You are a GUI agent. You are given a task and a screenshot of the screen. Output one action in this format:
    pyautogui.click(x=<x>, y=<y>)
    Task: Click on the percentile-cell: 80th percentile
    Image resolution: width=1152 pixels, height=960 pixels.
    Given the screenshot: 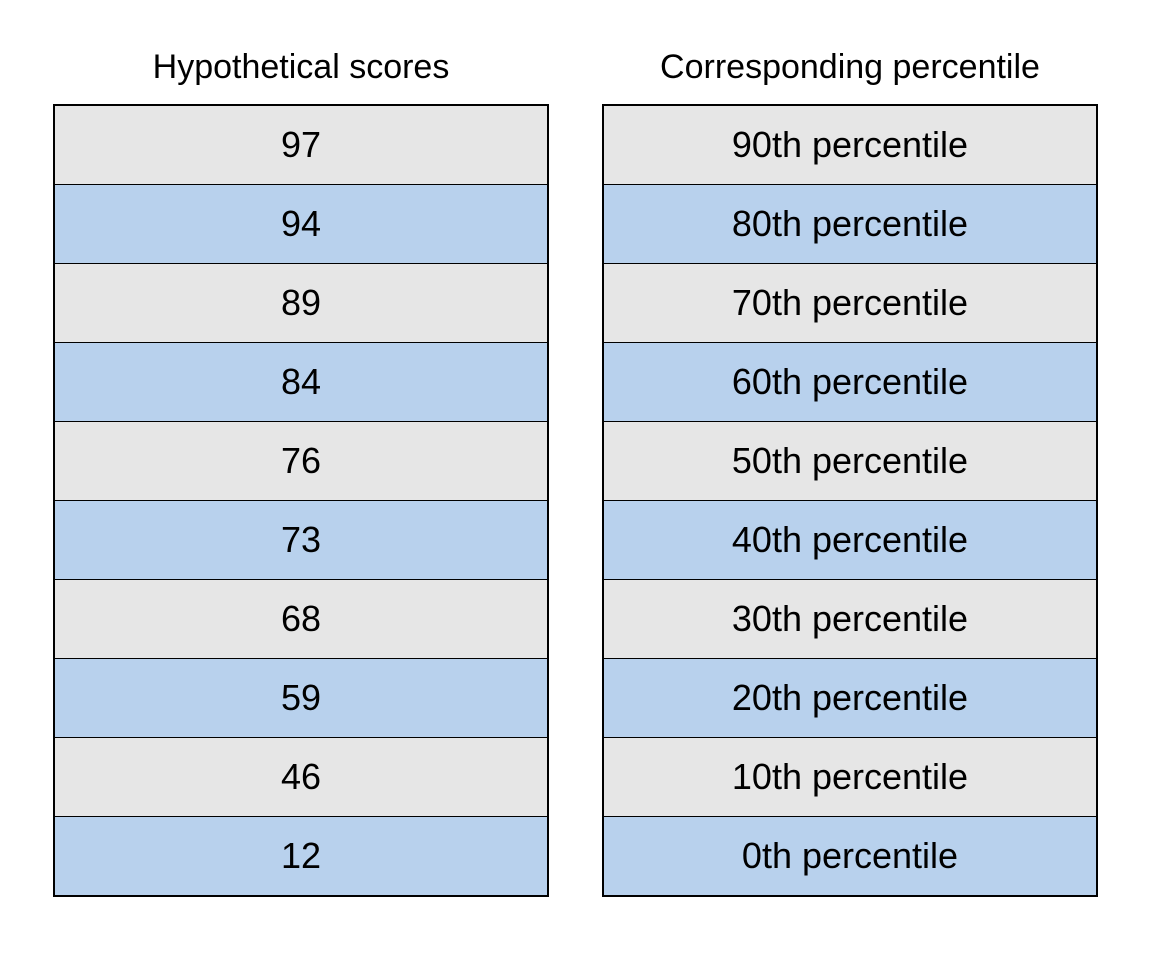 What is the action you would take?
    pyautogui.click(x=850, y=223)
    